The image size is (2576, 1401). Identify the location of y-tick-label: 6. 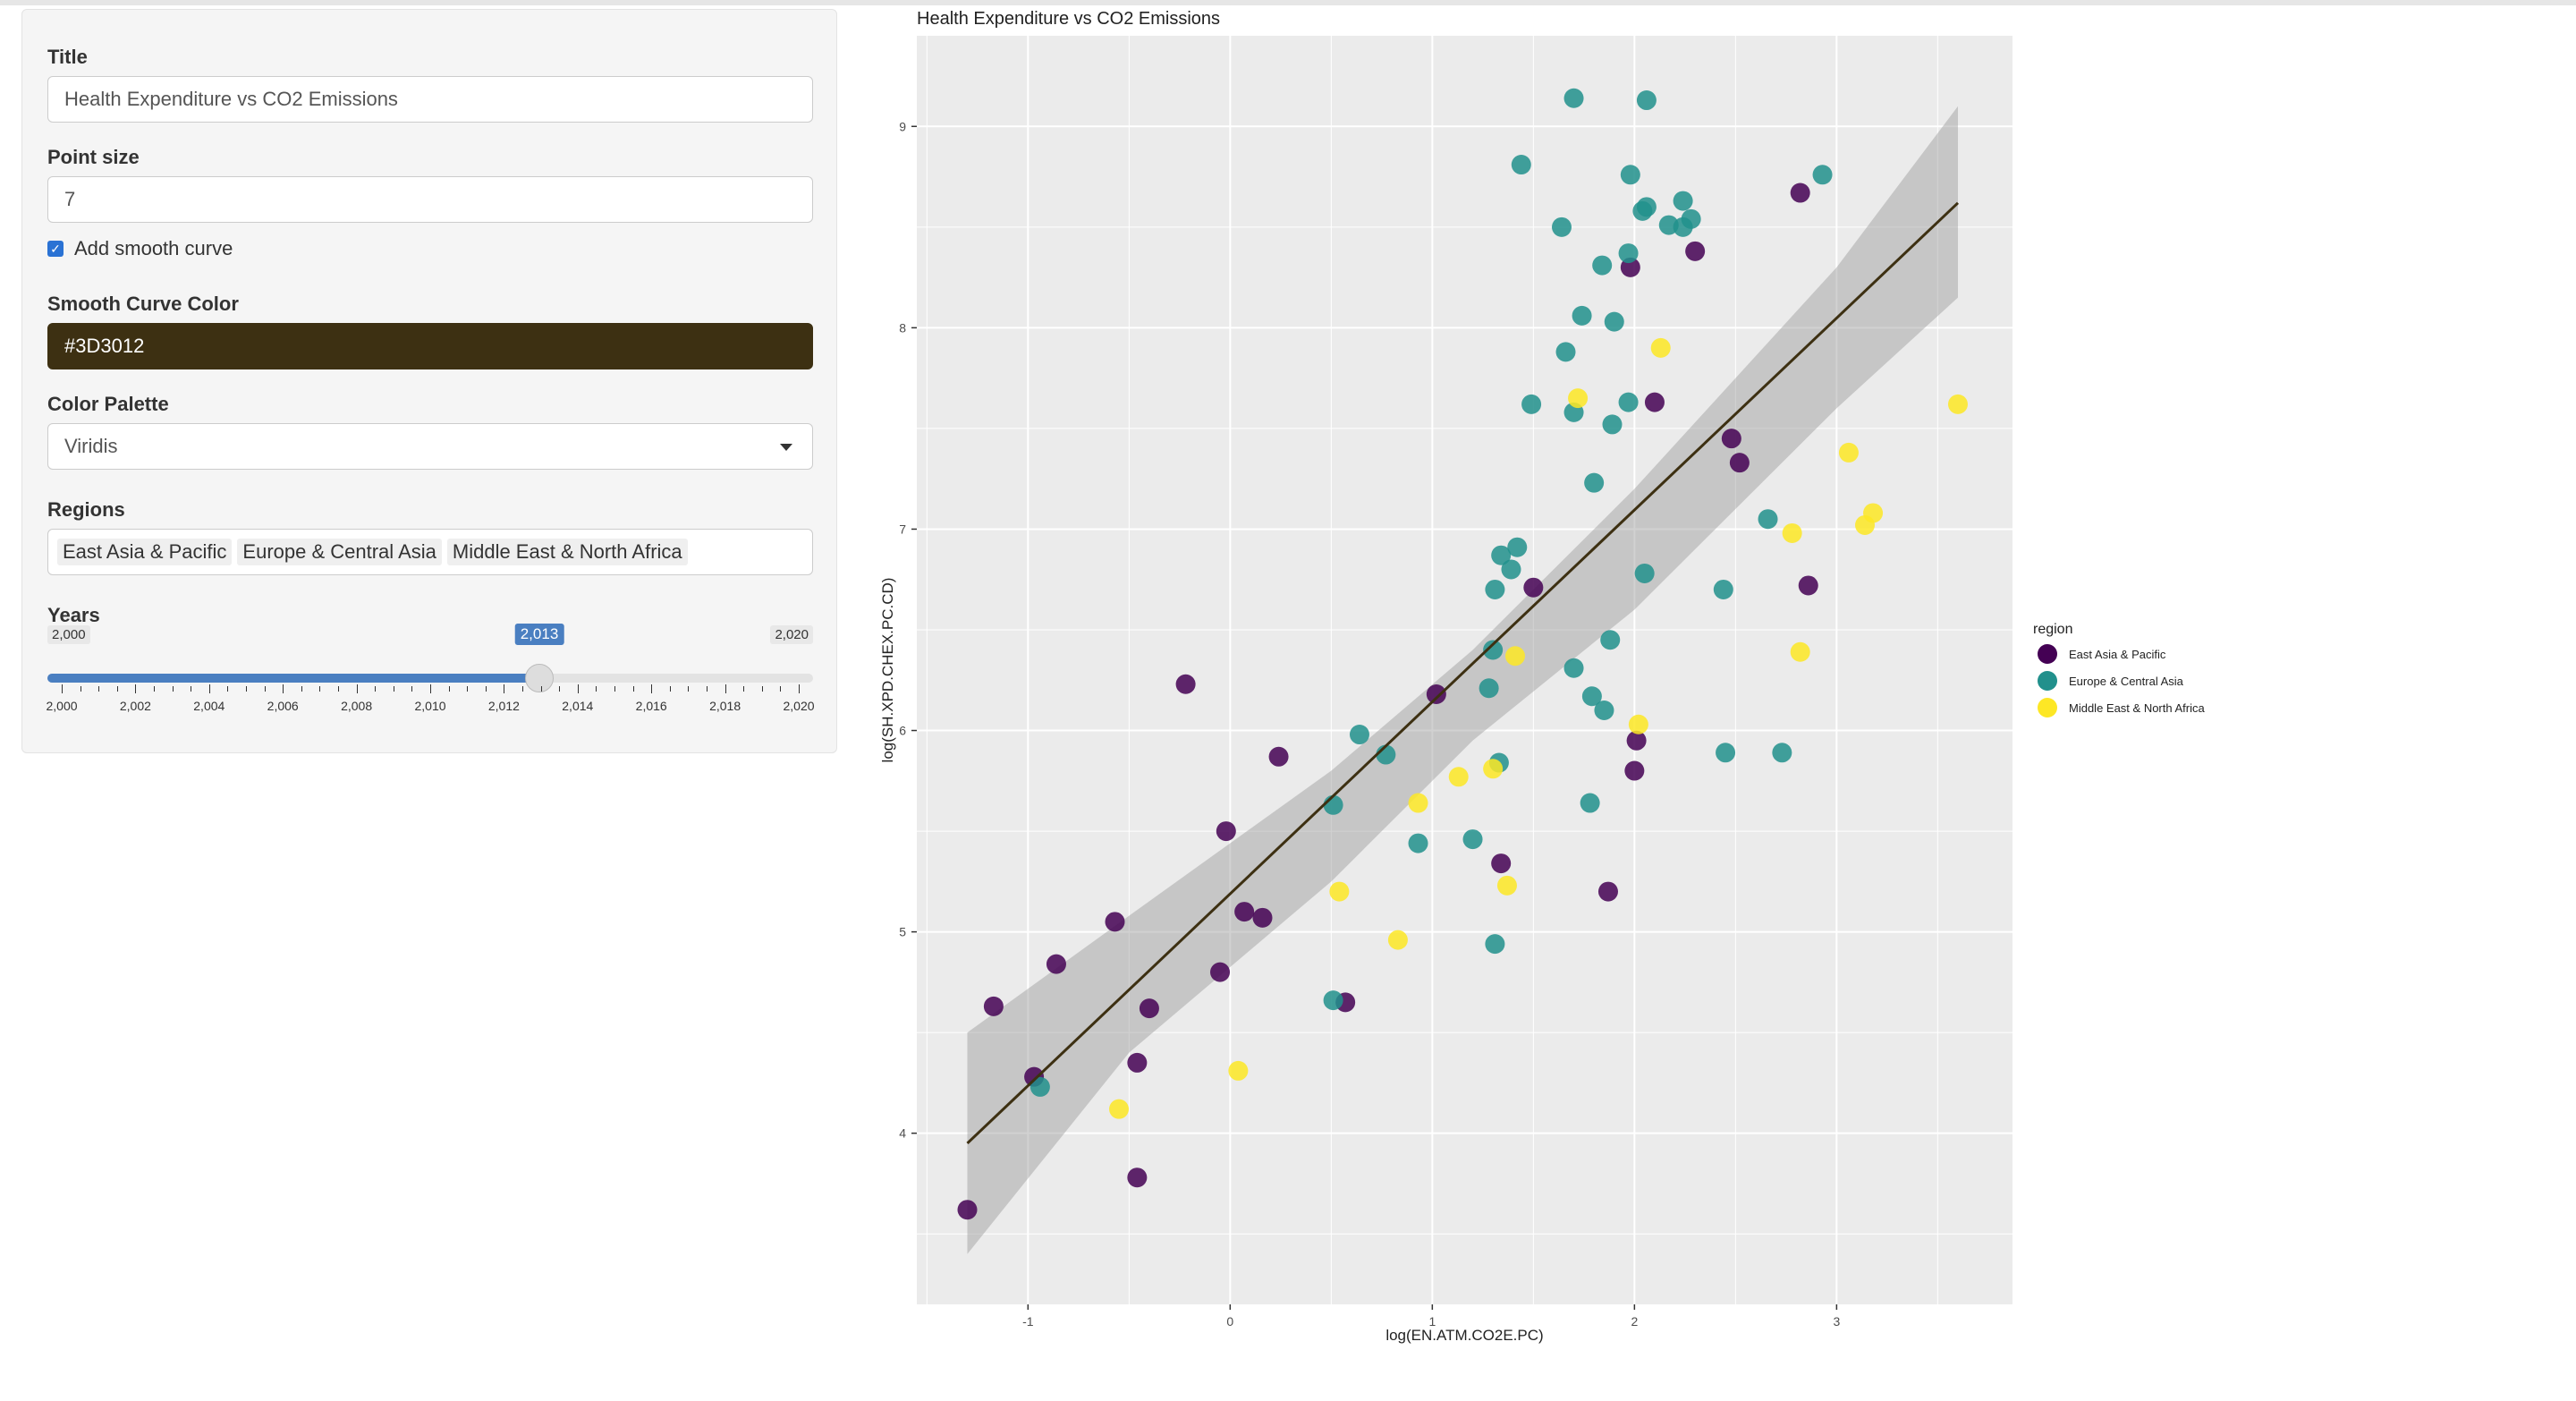
(902, 731).